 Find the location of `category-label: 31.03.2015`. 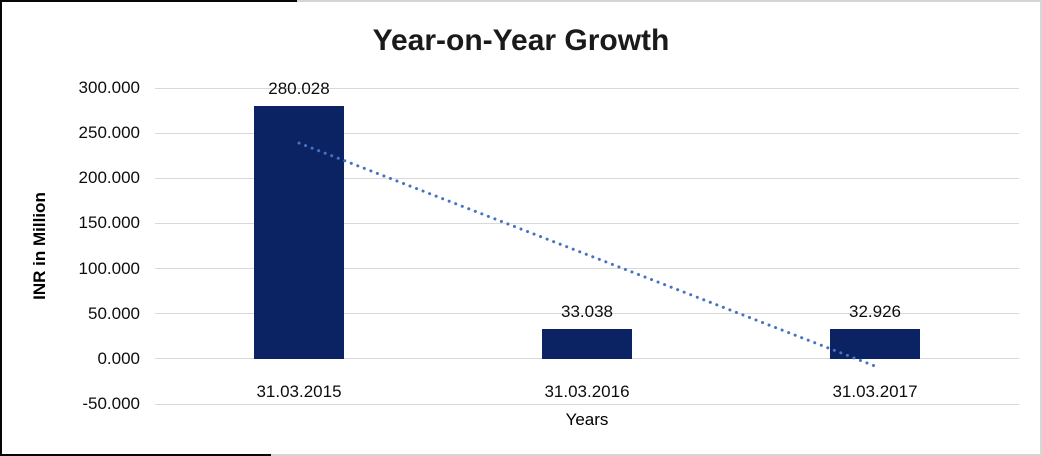

category-label: 31.03.2015 is located at coordinates (299, 391).